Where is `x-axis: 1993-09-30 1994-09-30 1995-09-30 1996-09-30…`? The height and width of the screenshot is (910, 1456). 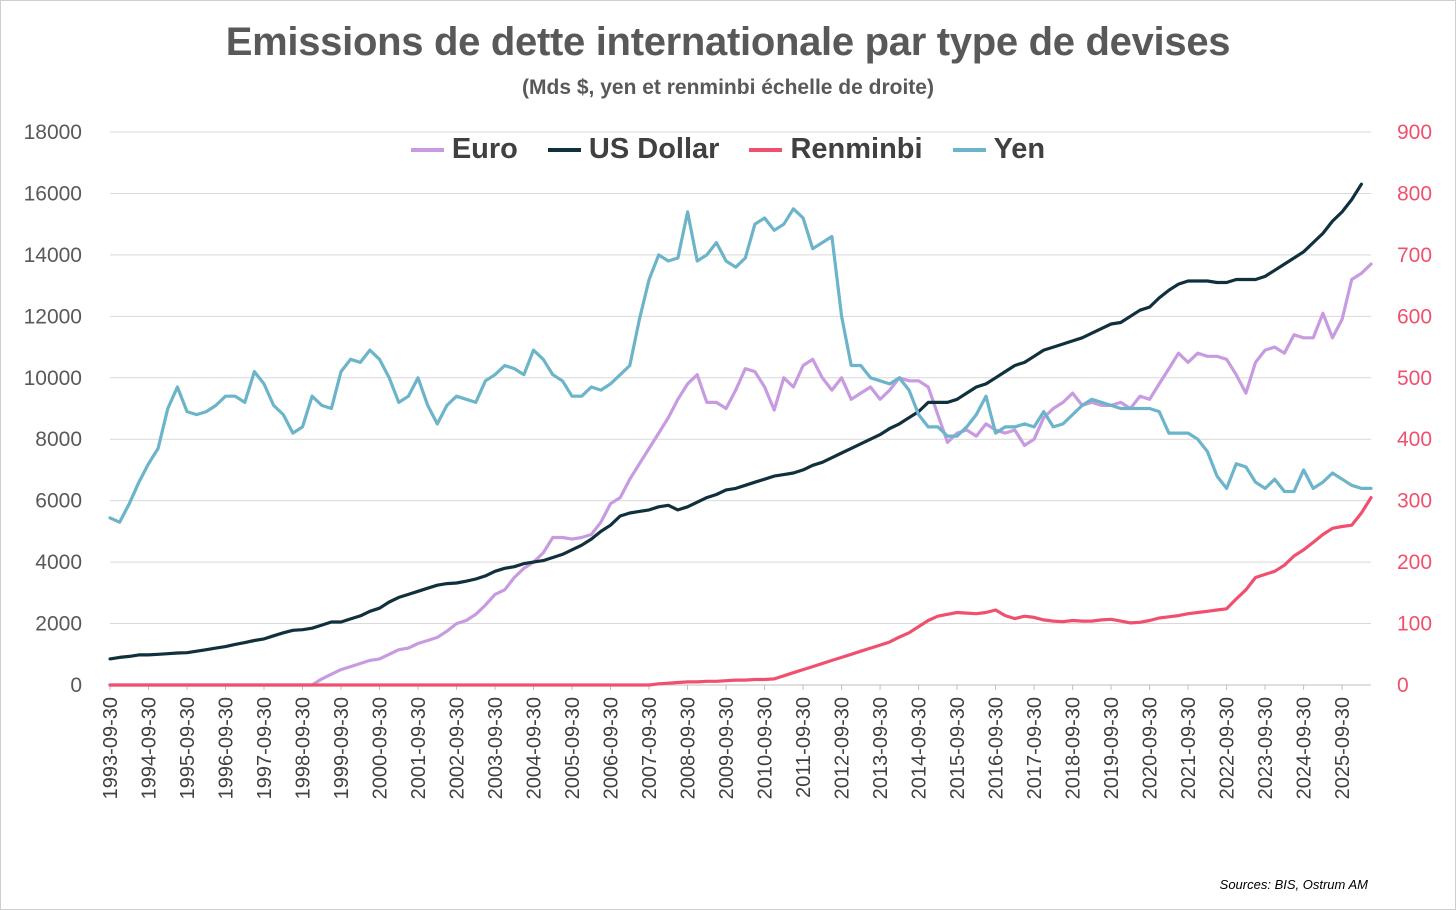
x-axis: 1993-09-30 1994-09-30 1995-09-30 1996-09-30… is located at coordinates (727, 742).